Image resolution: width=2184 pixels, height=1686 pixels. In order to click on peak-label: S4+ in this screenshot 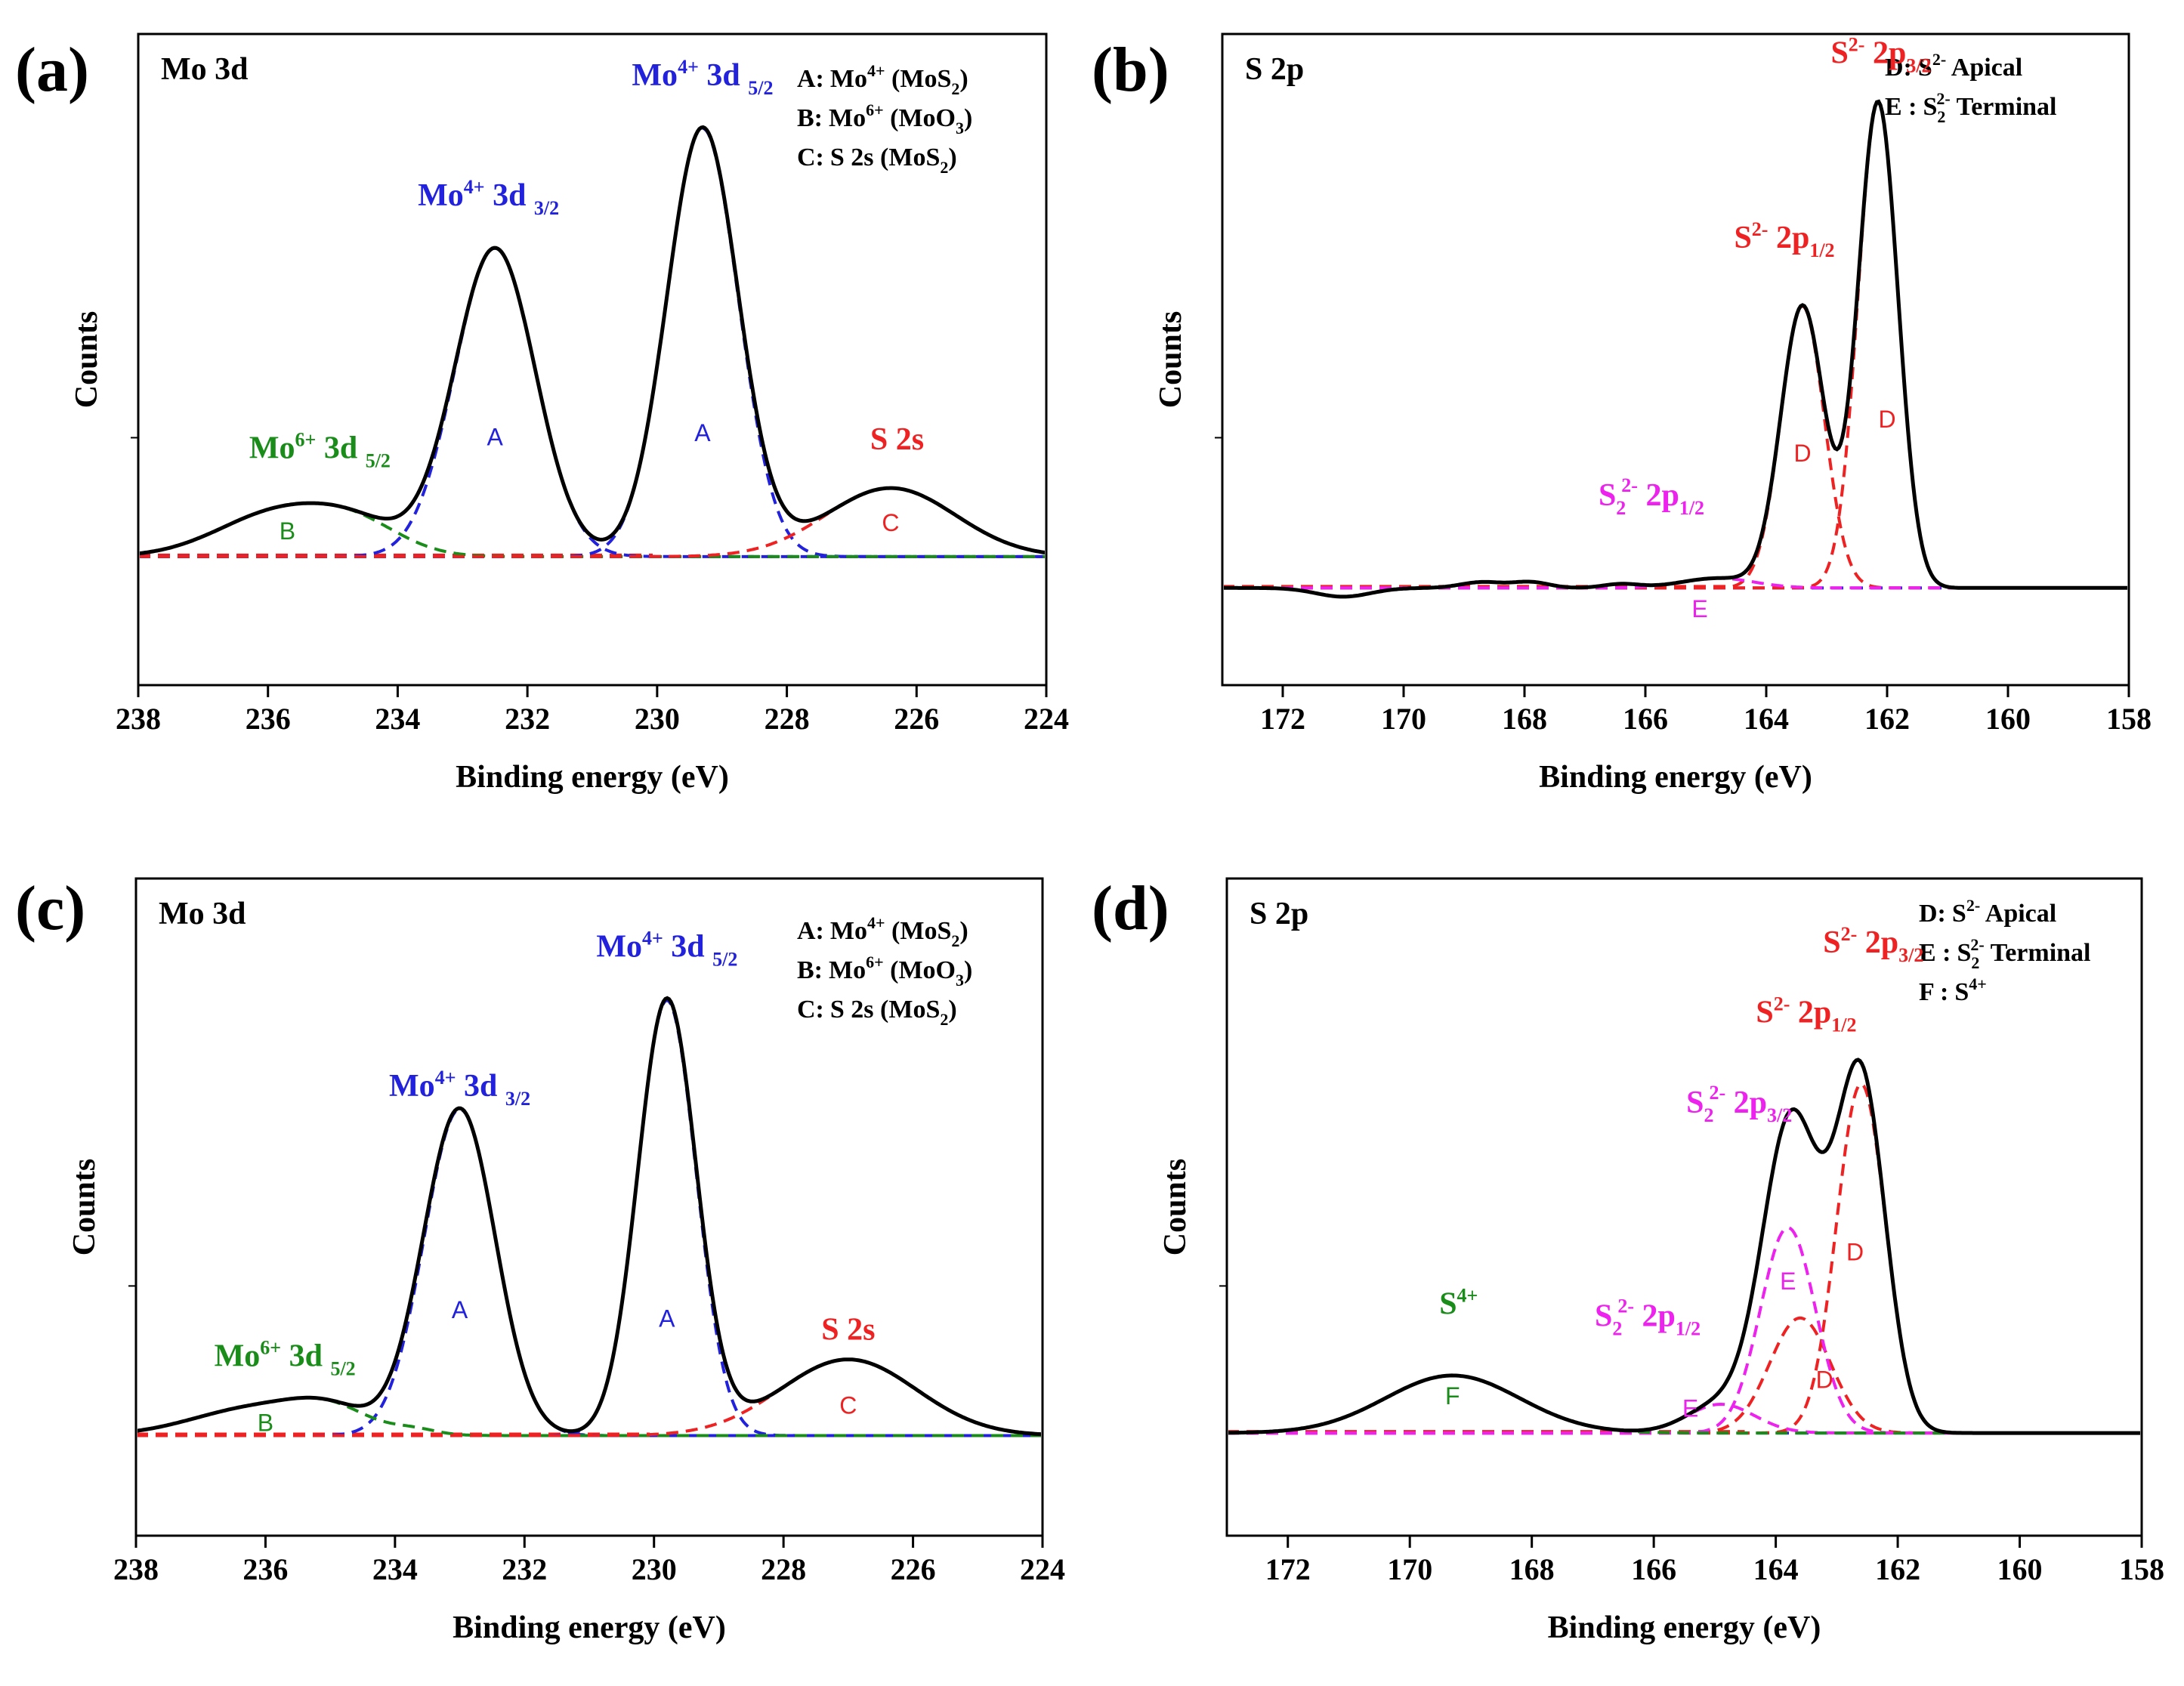, I will do `click(1458, 1302)`.